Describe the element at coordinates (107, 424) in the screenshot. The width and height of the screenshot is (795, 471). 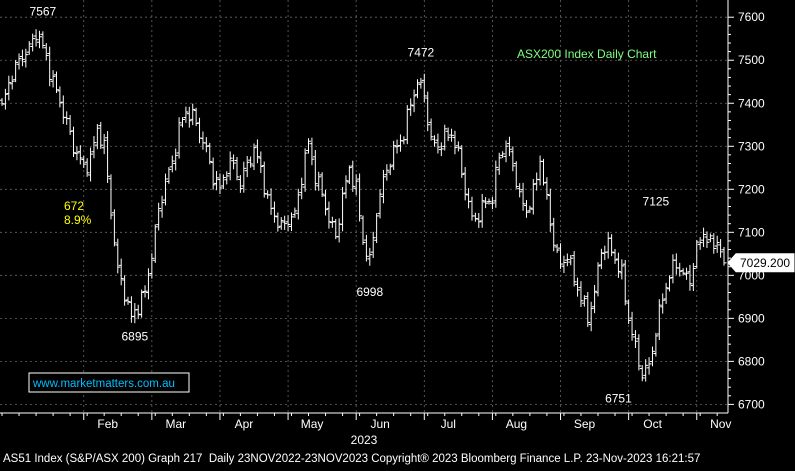
I see `x-tick-label: Feb` at that location.